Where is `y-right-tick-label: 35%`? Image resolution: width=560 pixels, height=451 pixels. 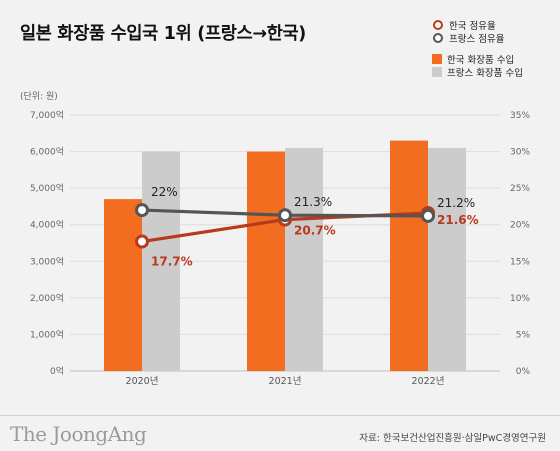
y-right-tick-label: 35% is located at coordinates (520, 116).